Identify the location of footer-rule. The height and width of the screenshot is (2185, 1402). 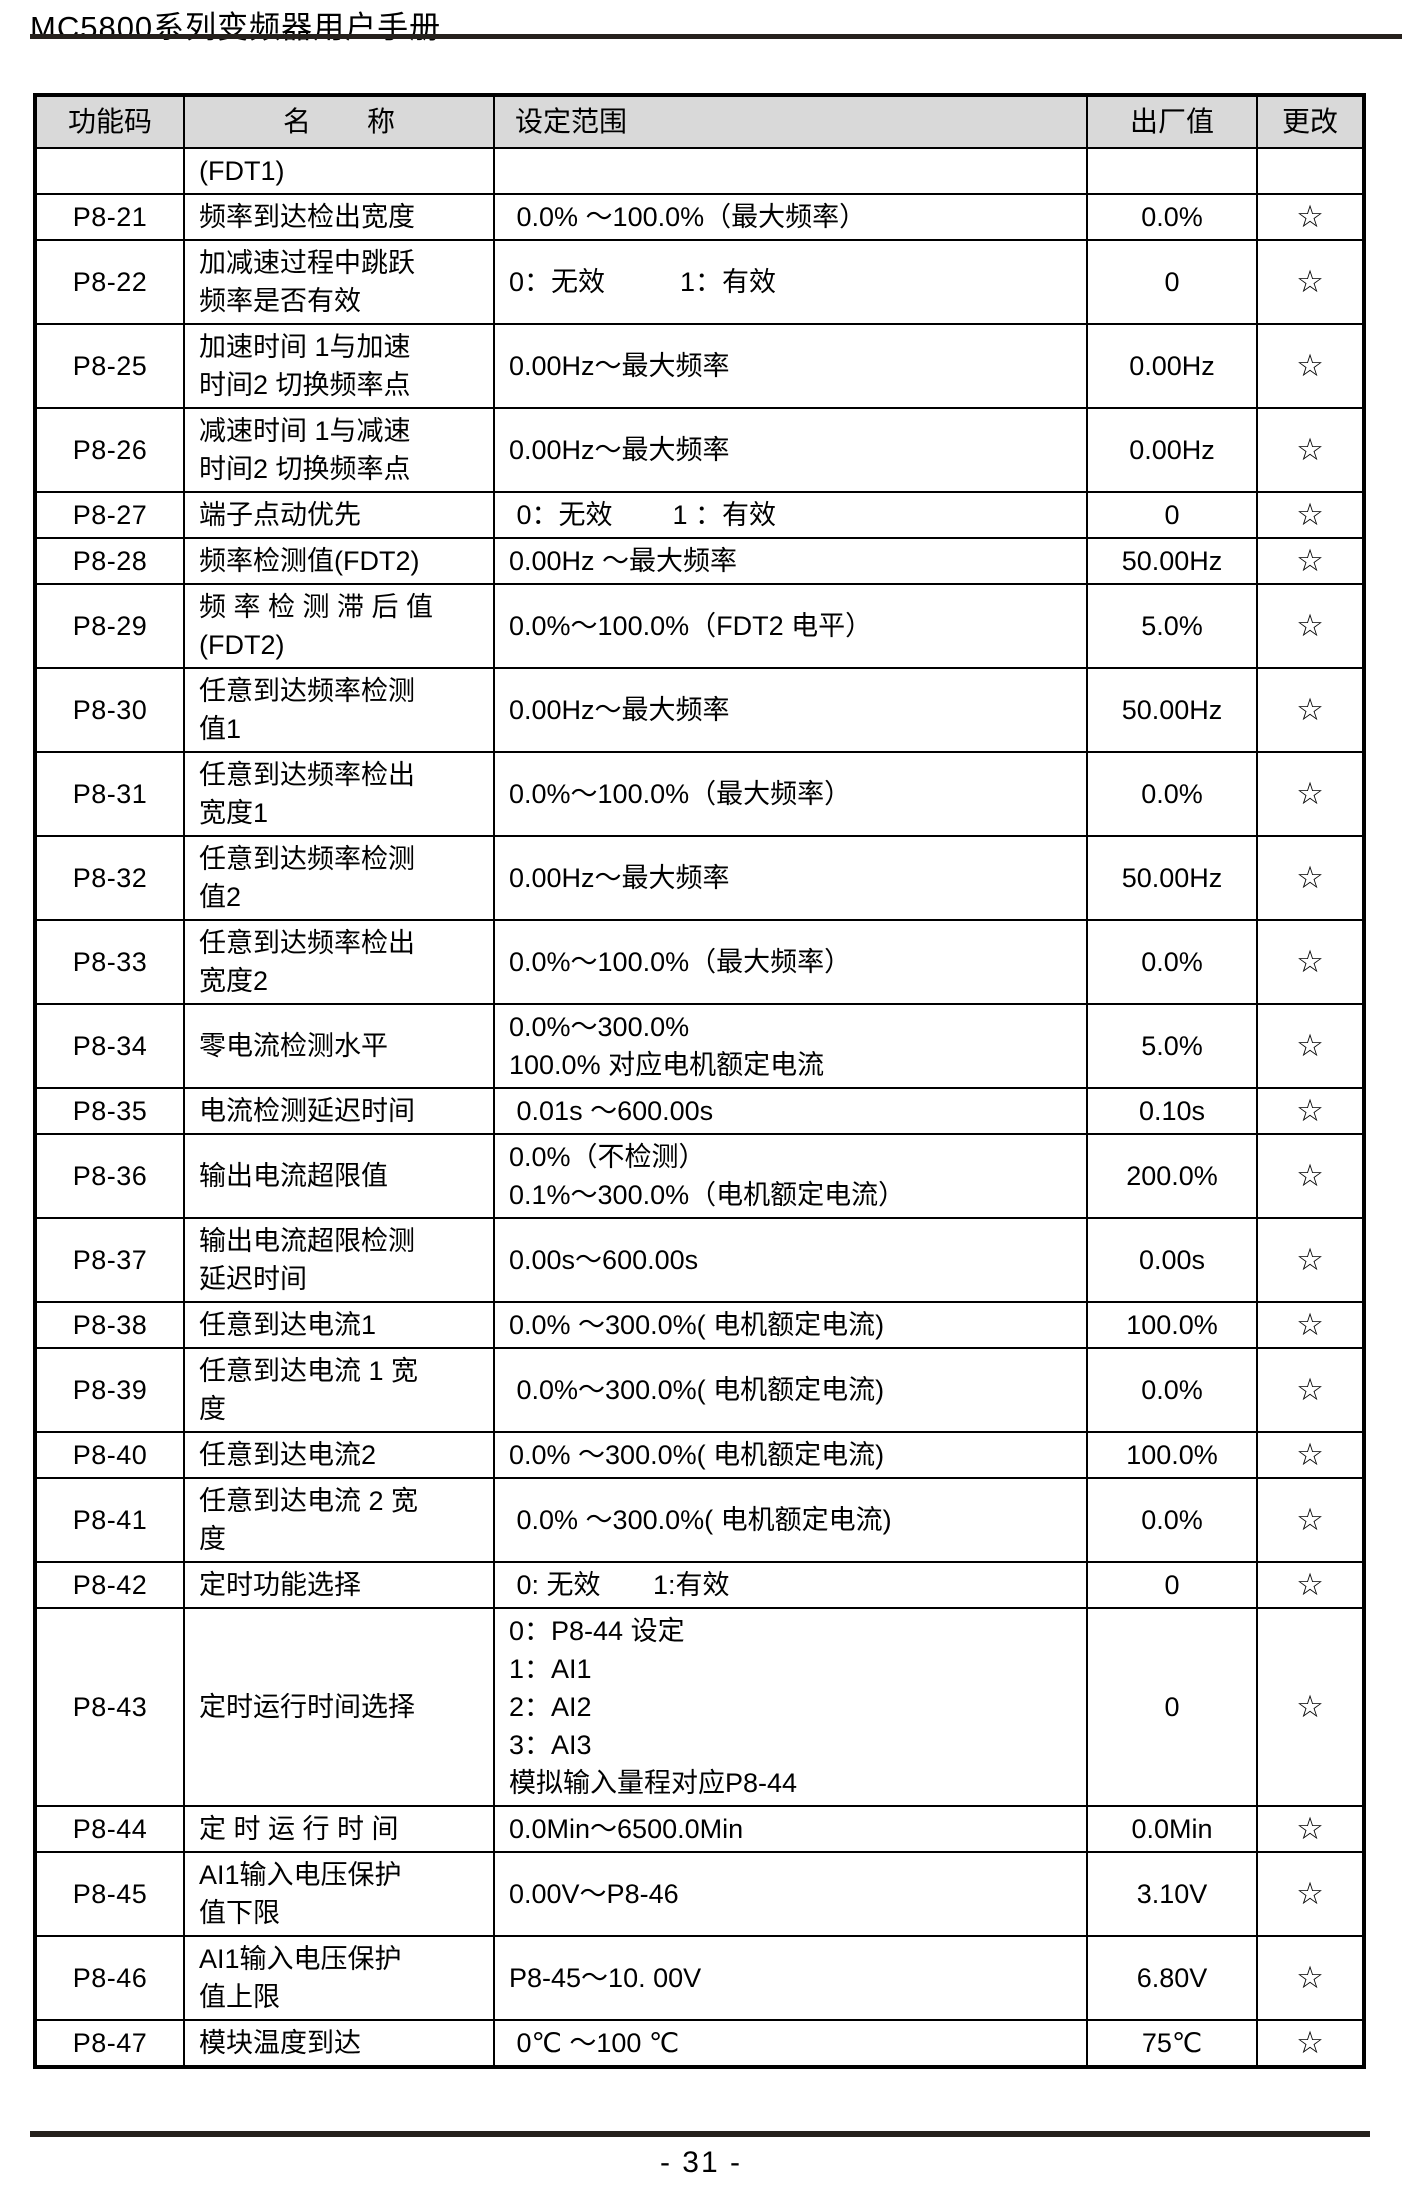
(700, 2134).